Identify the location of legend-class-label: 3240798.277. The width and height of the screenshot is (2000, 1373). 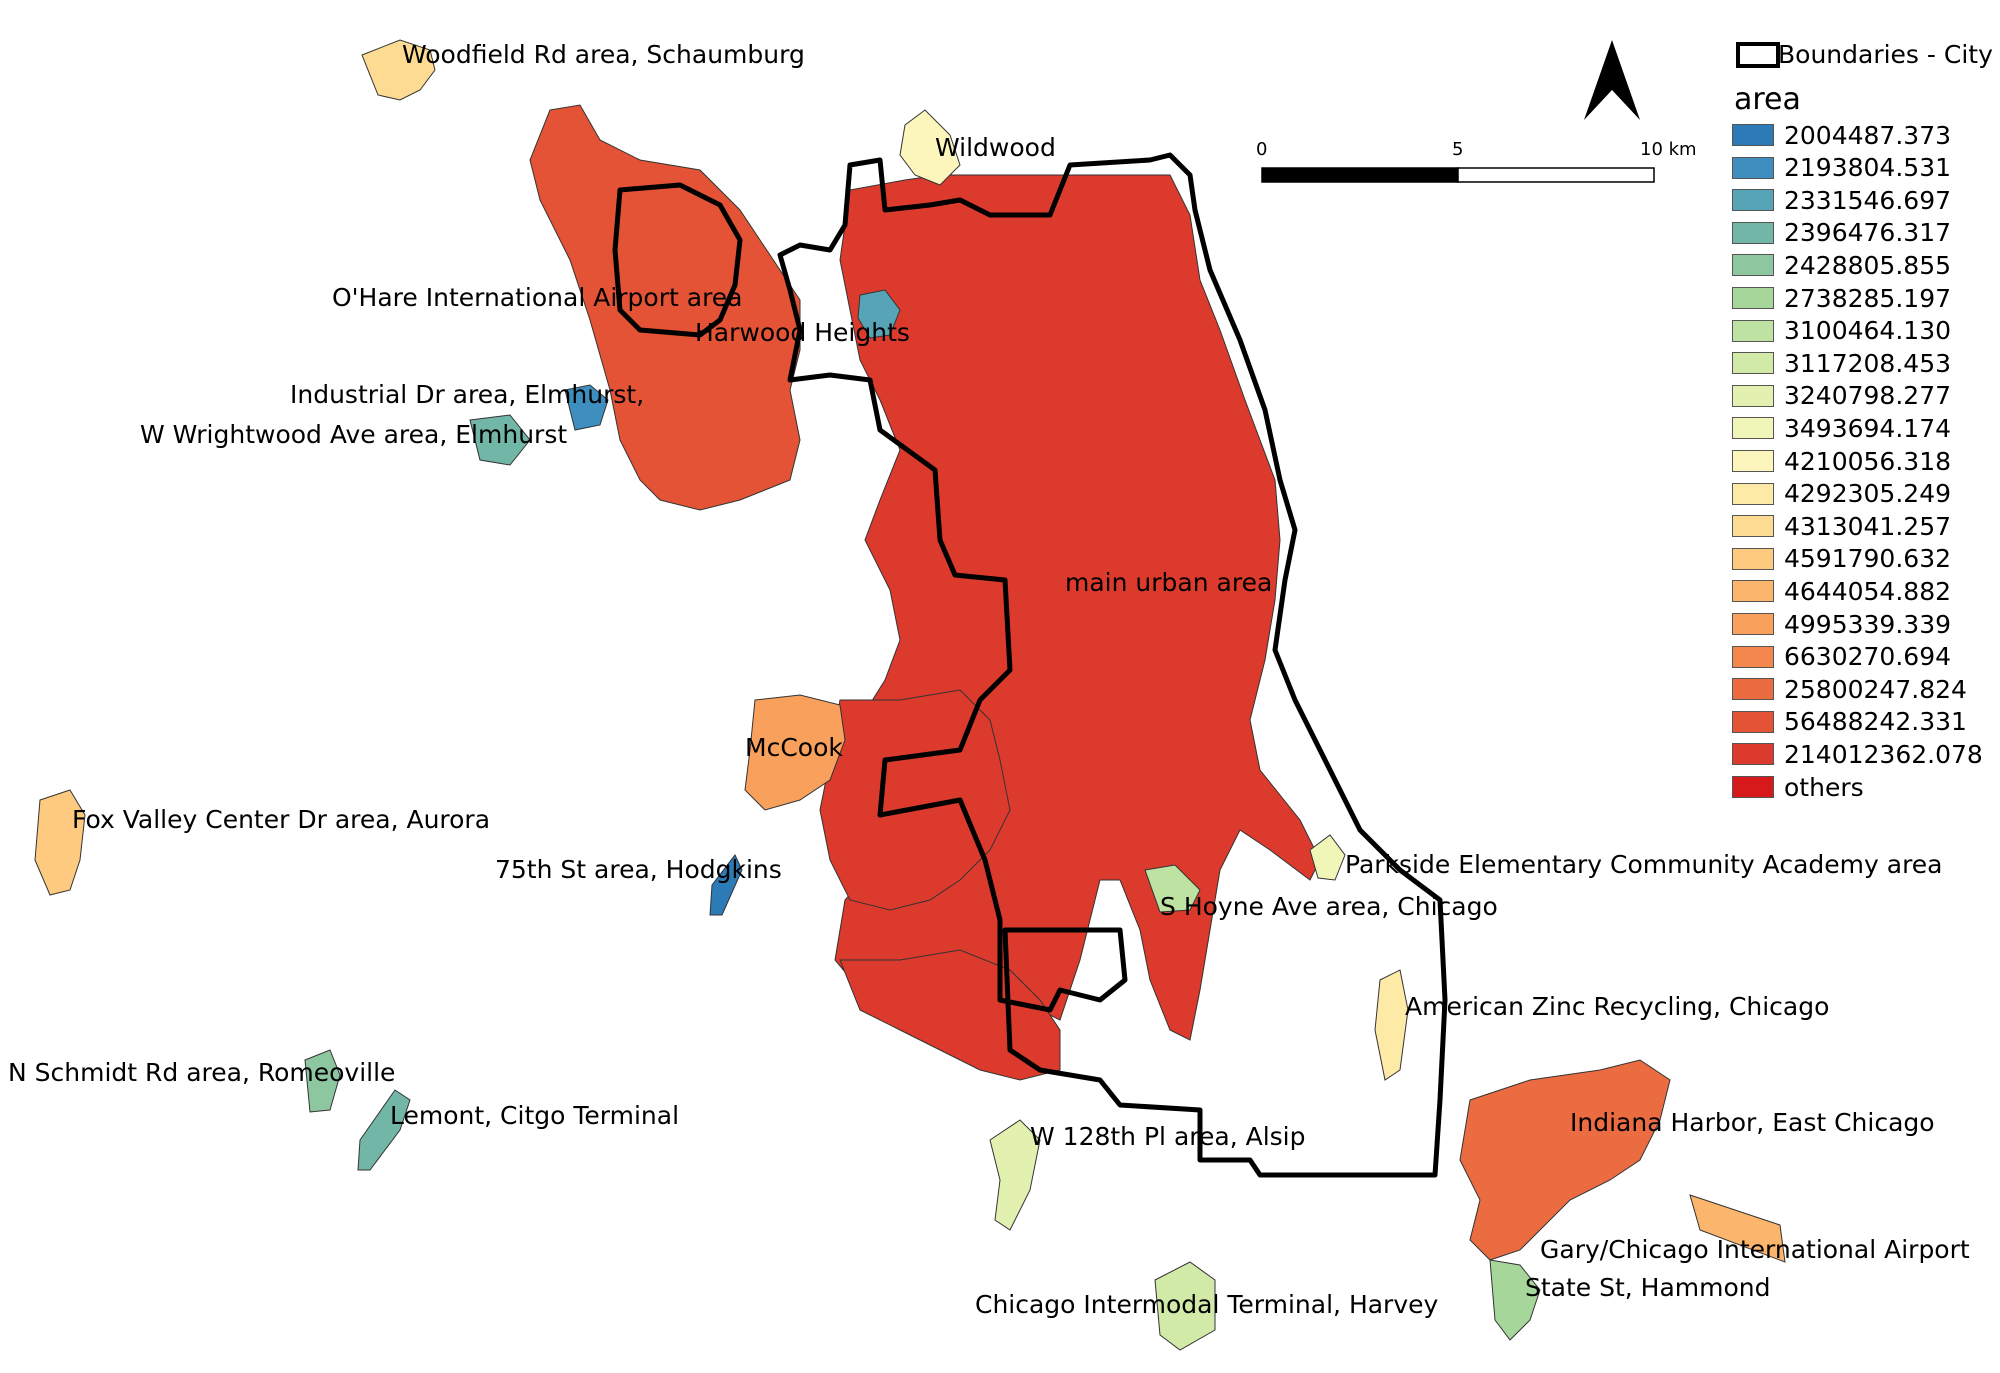
(1868, 396).